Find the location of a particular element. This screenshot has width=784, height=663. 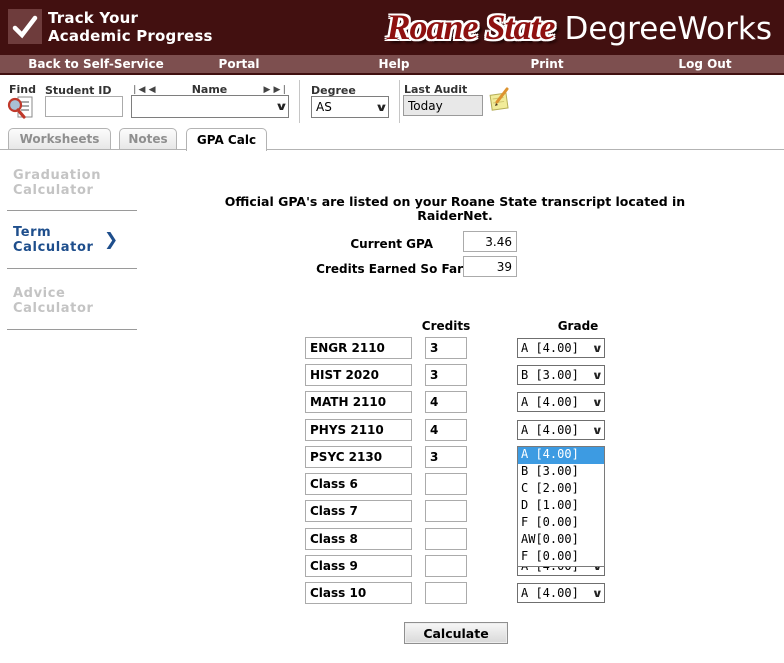

dropdown-option: C [2.00] is located at coordinates (550, 488).